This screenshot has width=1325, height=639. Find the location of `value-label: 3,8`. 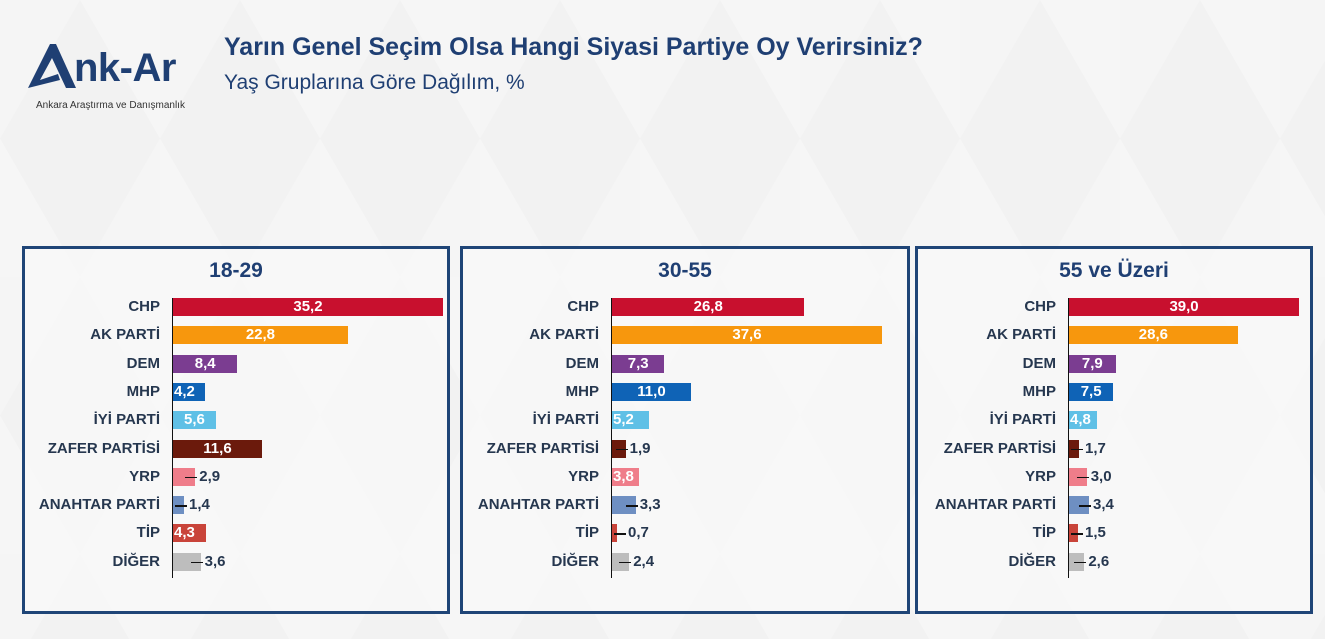

value-label: 3,8 is located at coordinates (623, 476).